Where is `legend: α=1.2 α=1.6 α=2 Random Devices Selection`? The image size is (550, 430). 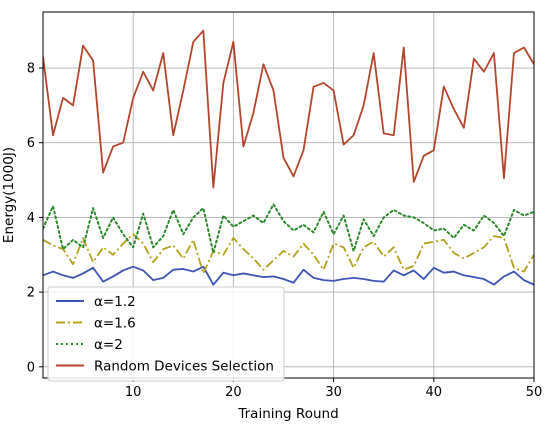
legend: α=1.2 α=1.6 α=2 Random Devices Selection is located at coordinates (166, 334).